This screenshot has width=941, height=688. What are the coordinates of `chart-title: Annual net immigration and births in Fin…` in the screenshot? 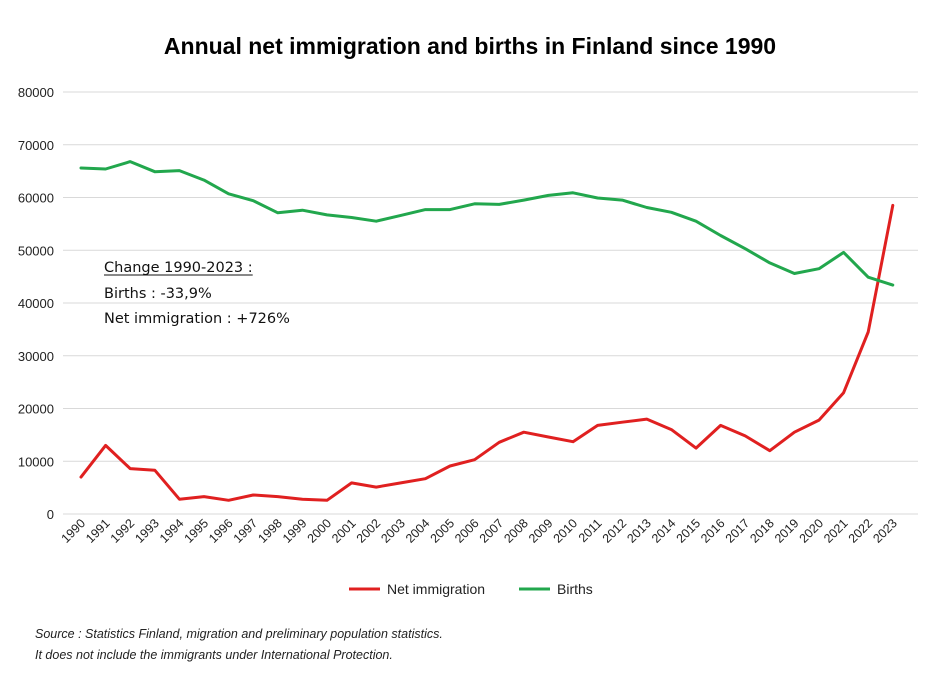 It's located at (470, 46).